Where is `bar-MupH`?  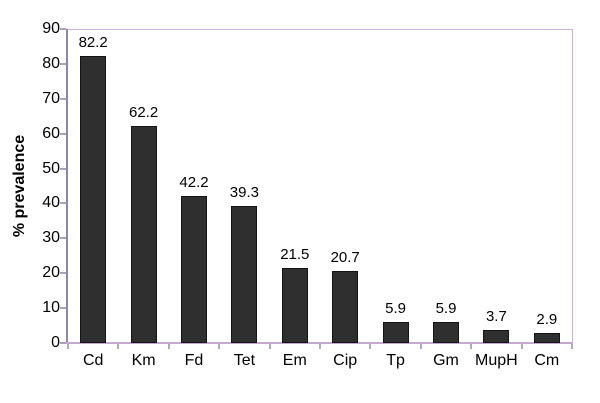 bar-MupH is located at coordinates (496, 336).